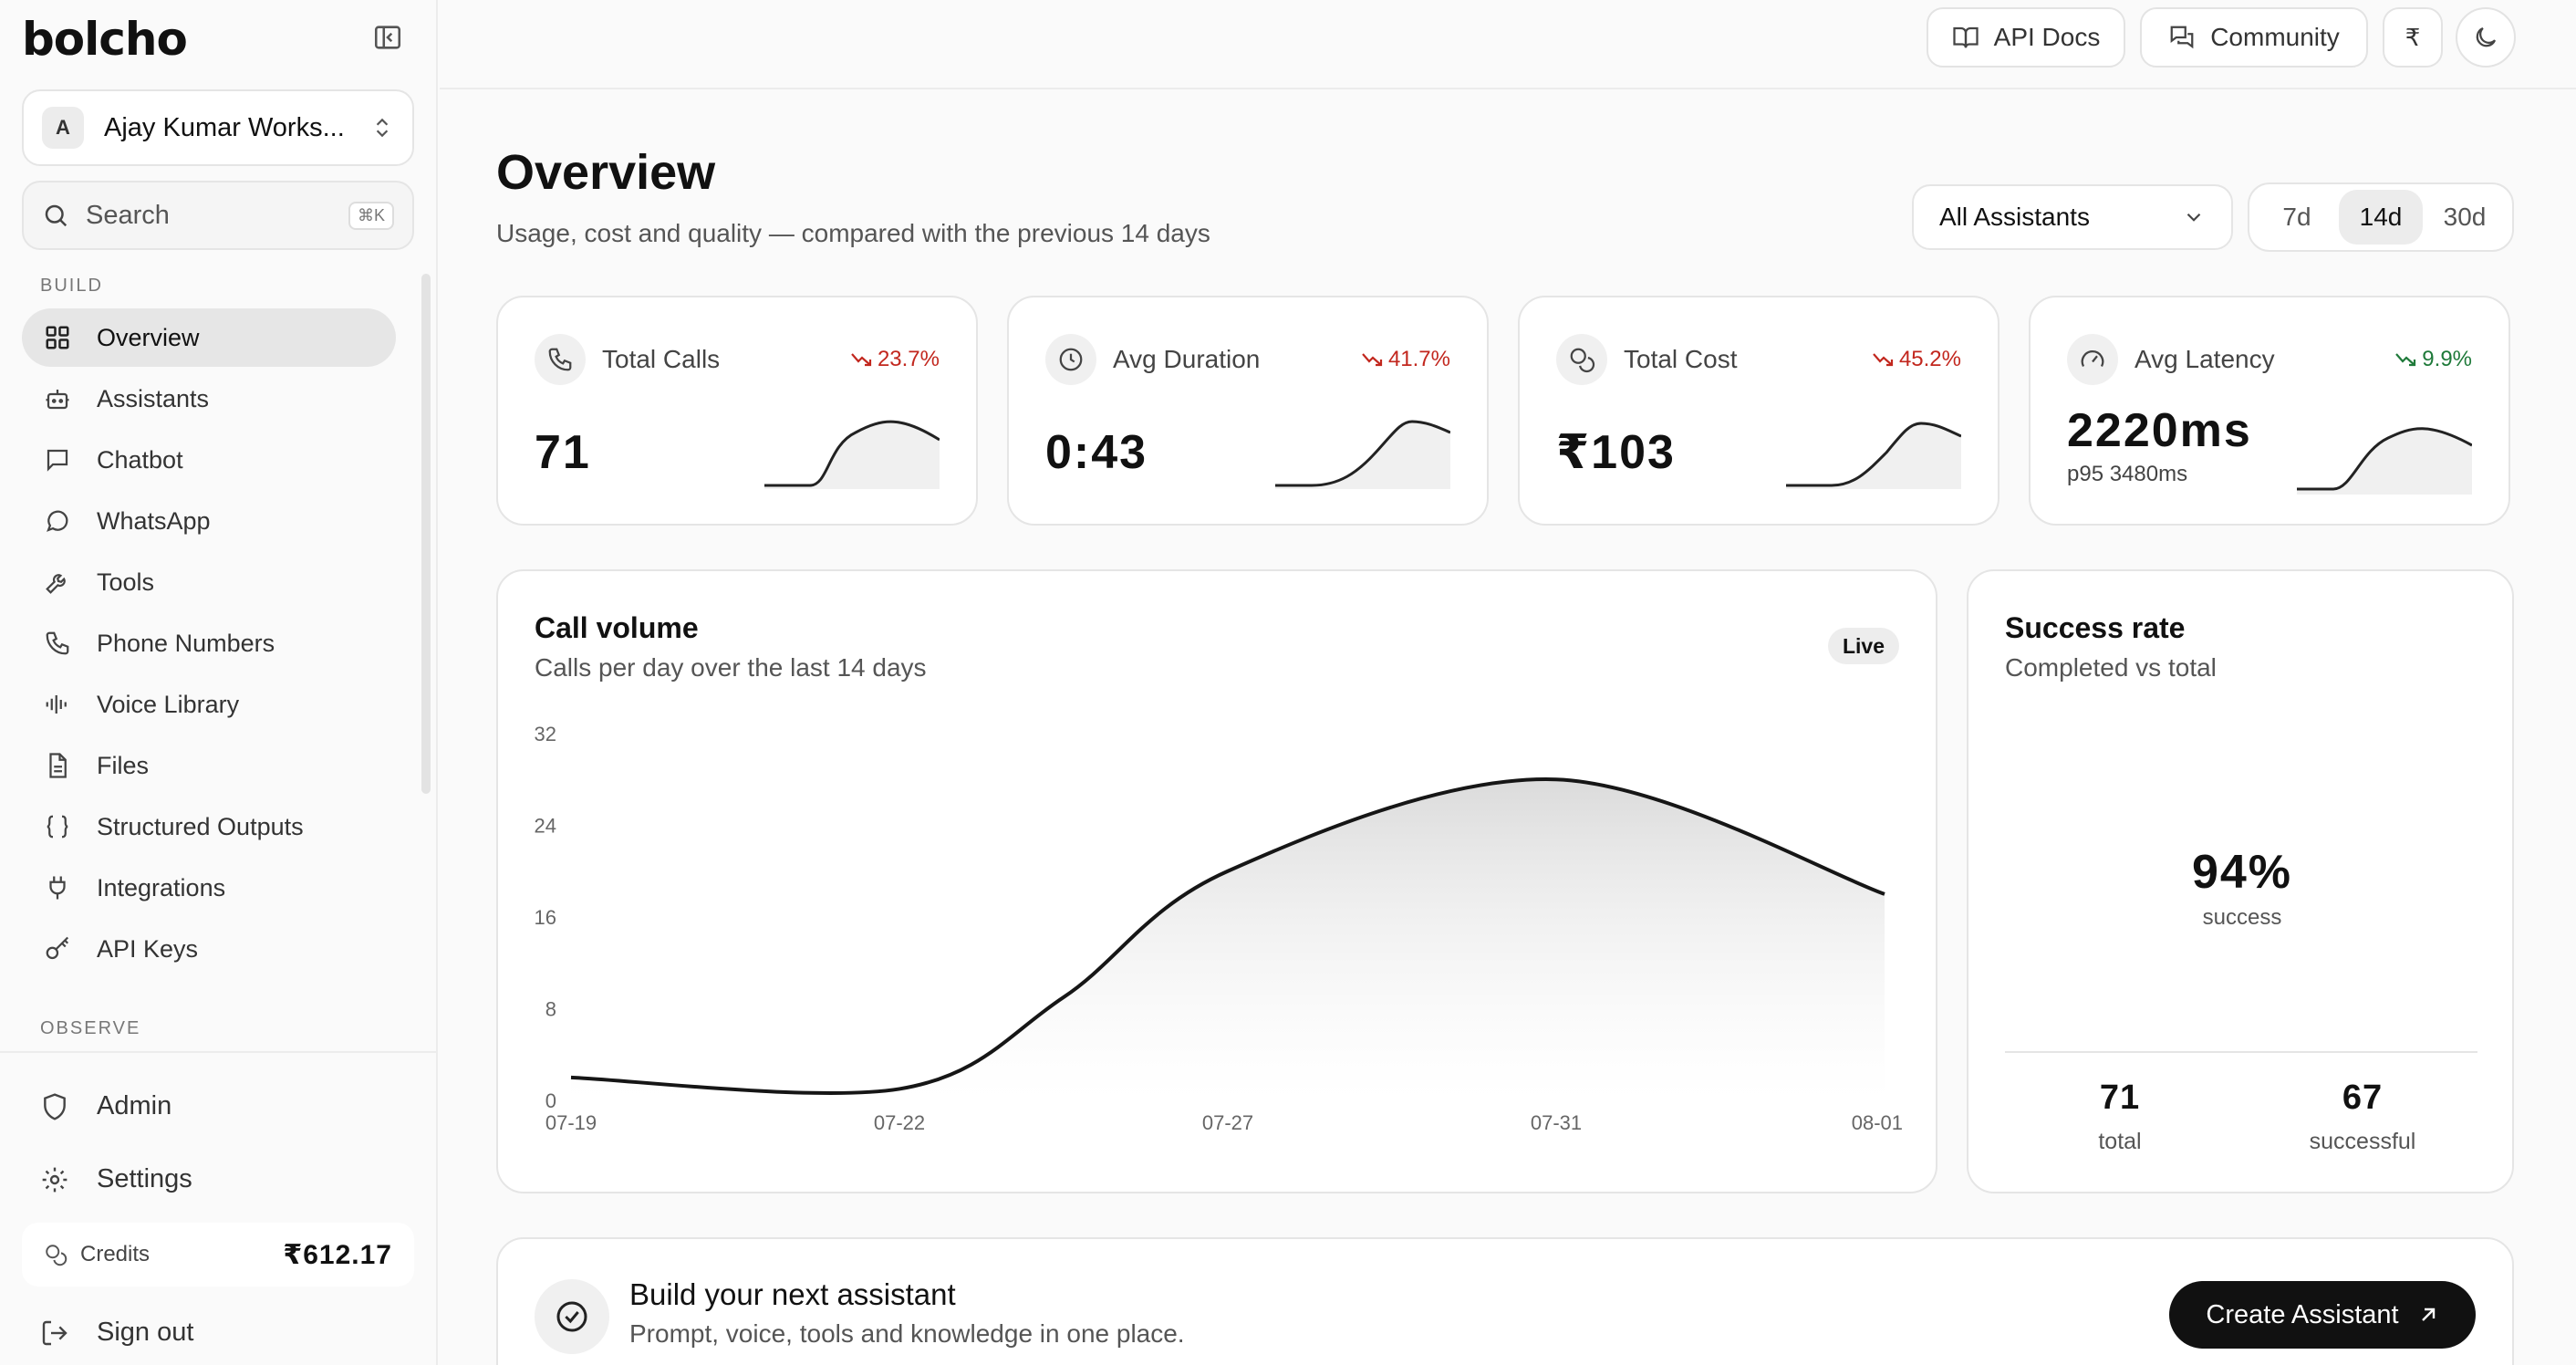 The height and width of the screenshot is (1365, 2576). What do you see at coordinates (209, 827) in the screenshot?
I see `sidebar-item-structured-outputs: Structured Outputs` at bounding box center [209, 827].